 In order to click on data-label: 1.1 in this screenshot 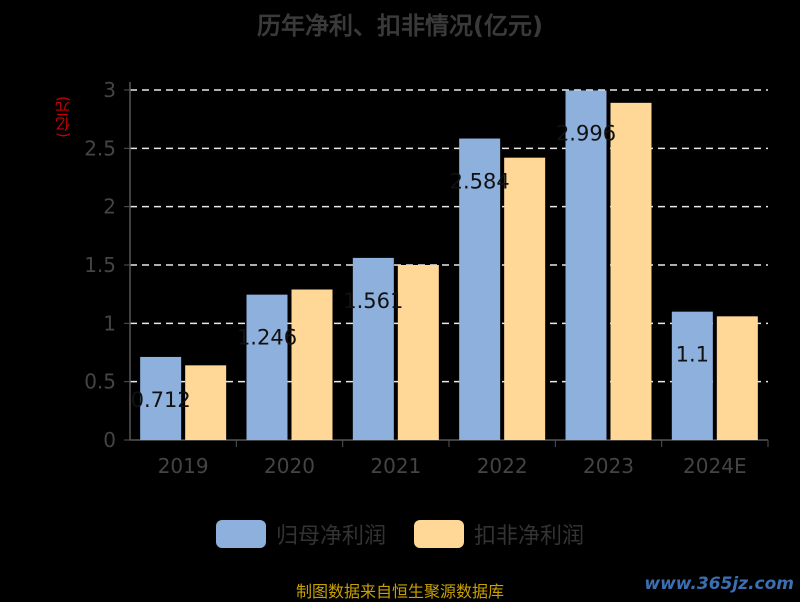, I will do `click(692, 355)`.